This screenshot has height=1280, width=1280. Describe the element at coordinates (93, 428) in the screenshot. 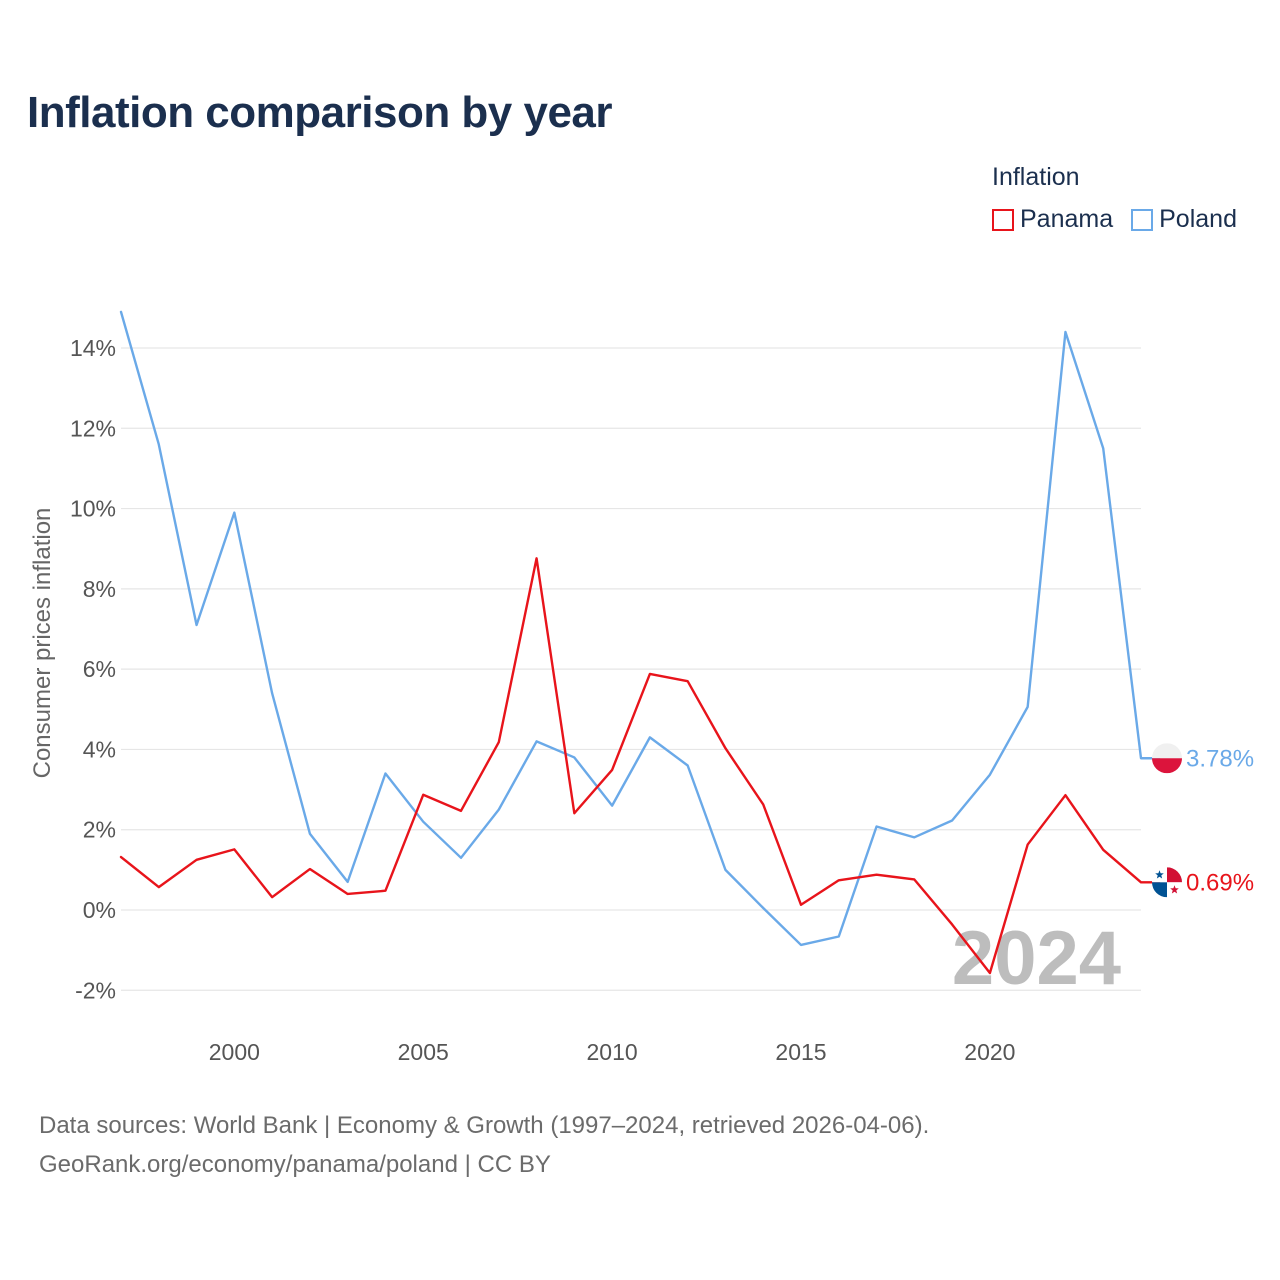

I see `y-tick-label: 12%` at that location.